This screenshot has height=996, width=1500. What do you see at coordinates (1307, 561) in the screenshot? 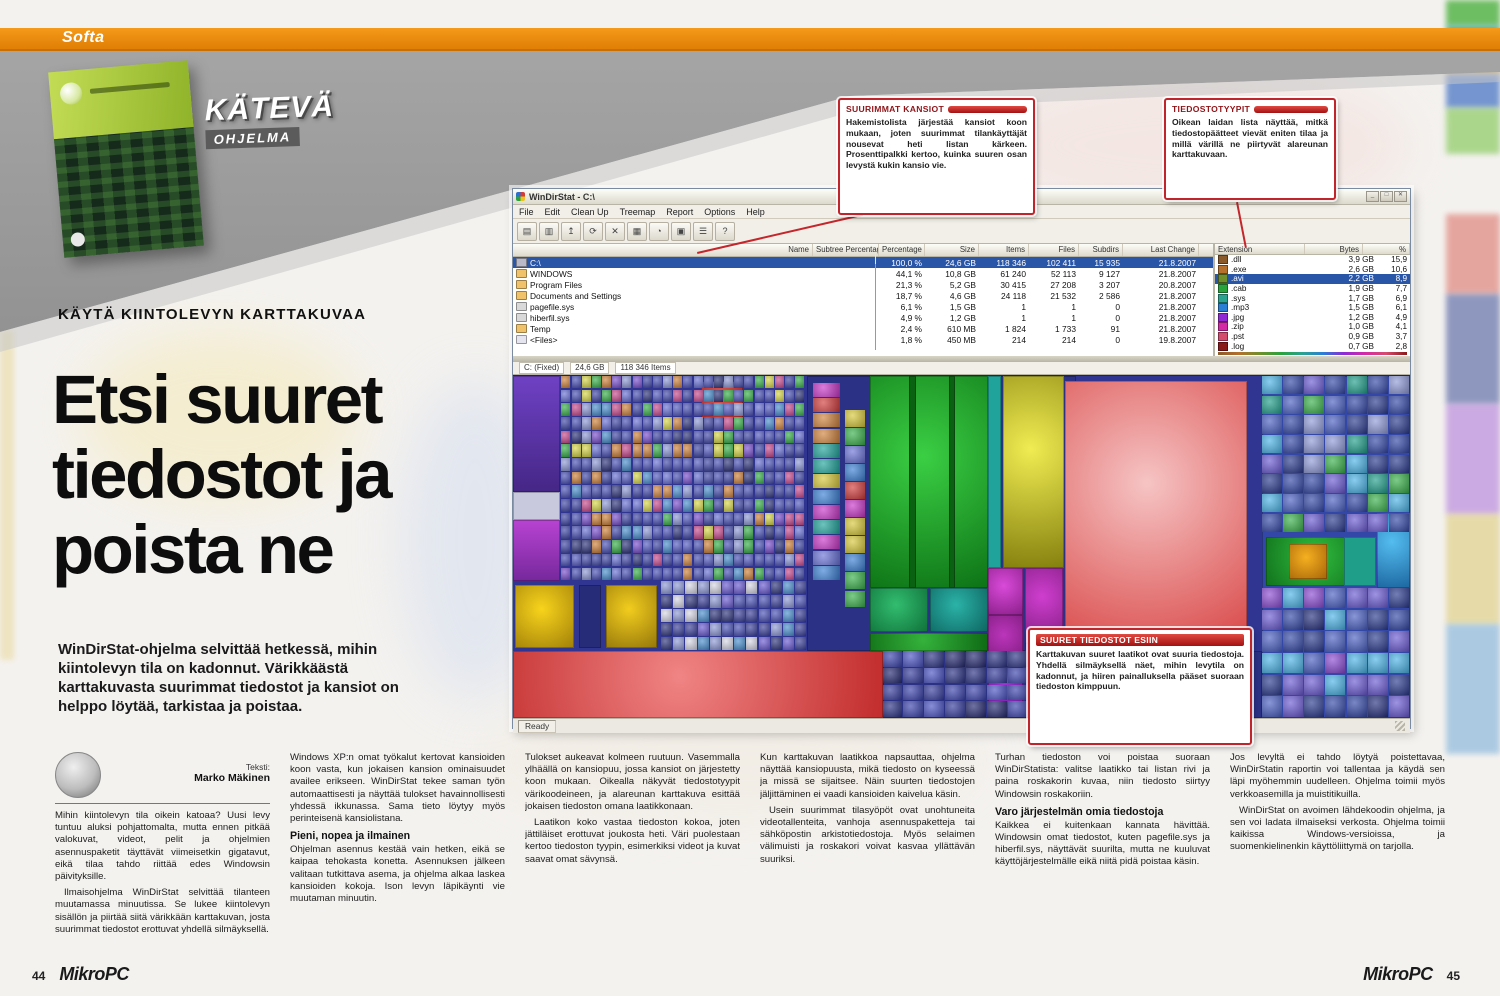
I see `treemap-block` at bounding box center [1307, 561].